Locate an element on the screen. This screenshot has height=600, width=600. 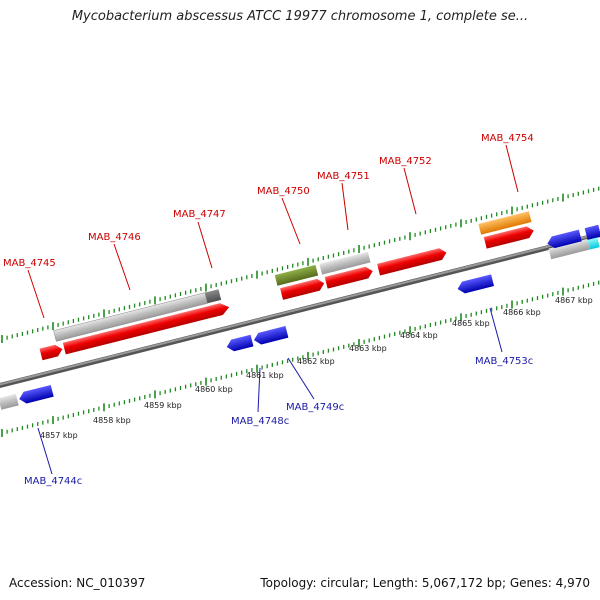
kbp-label-4859: 4859 kbp is located at coordinates (163, 405).